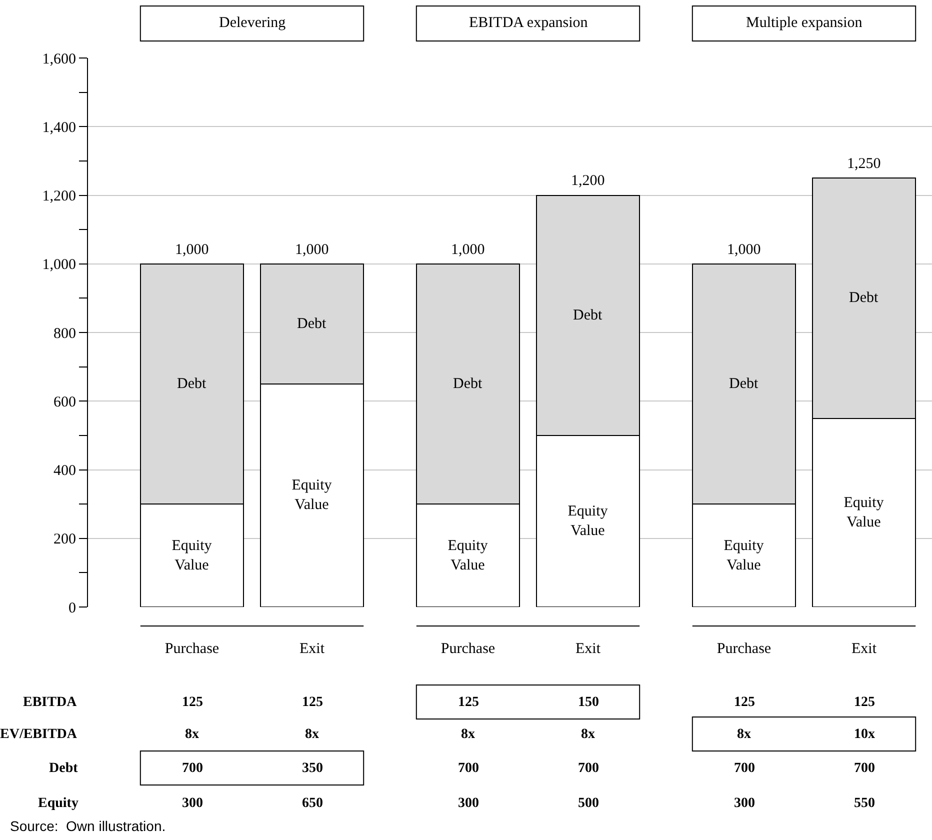  Describe the element at coordinates (864, 803) in the screenshot. I see `text: 550` at that location.